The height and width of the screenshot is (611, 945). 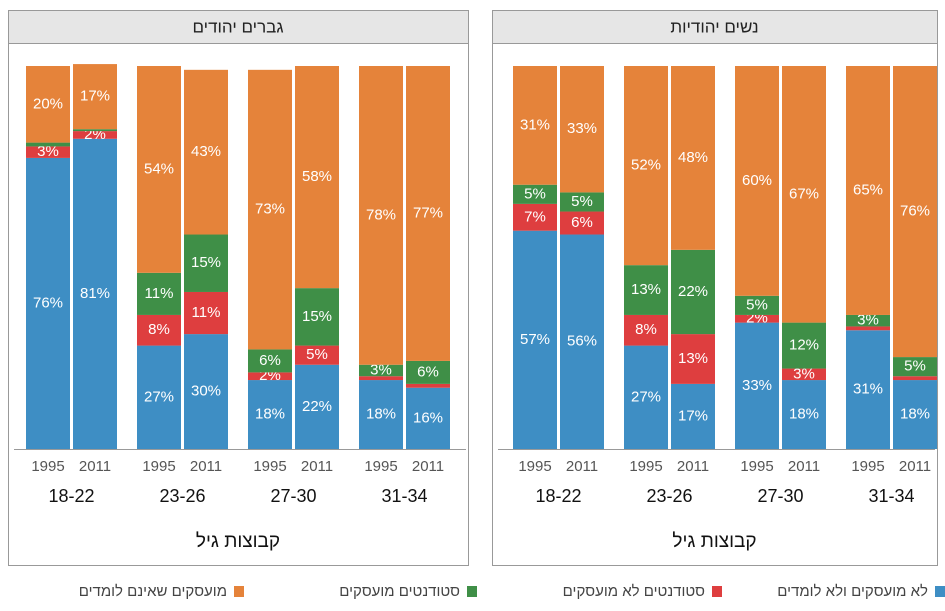 I want to click on data-label: 7%, so click(x=535, y=216).